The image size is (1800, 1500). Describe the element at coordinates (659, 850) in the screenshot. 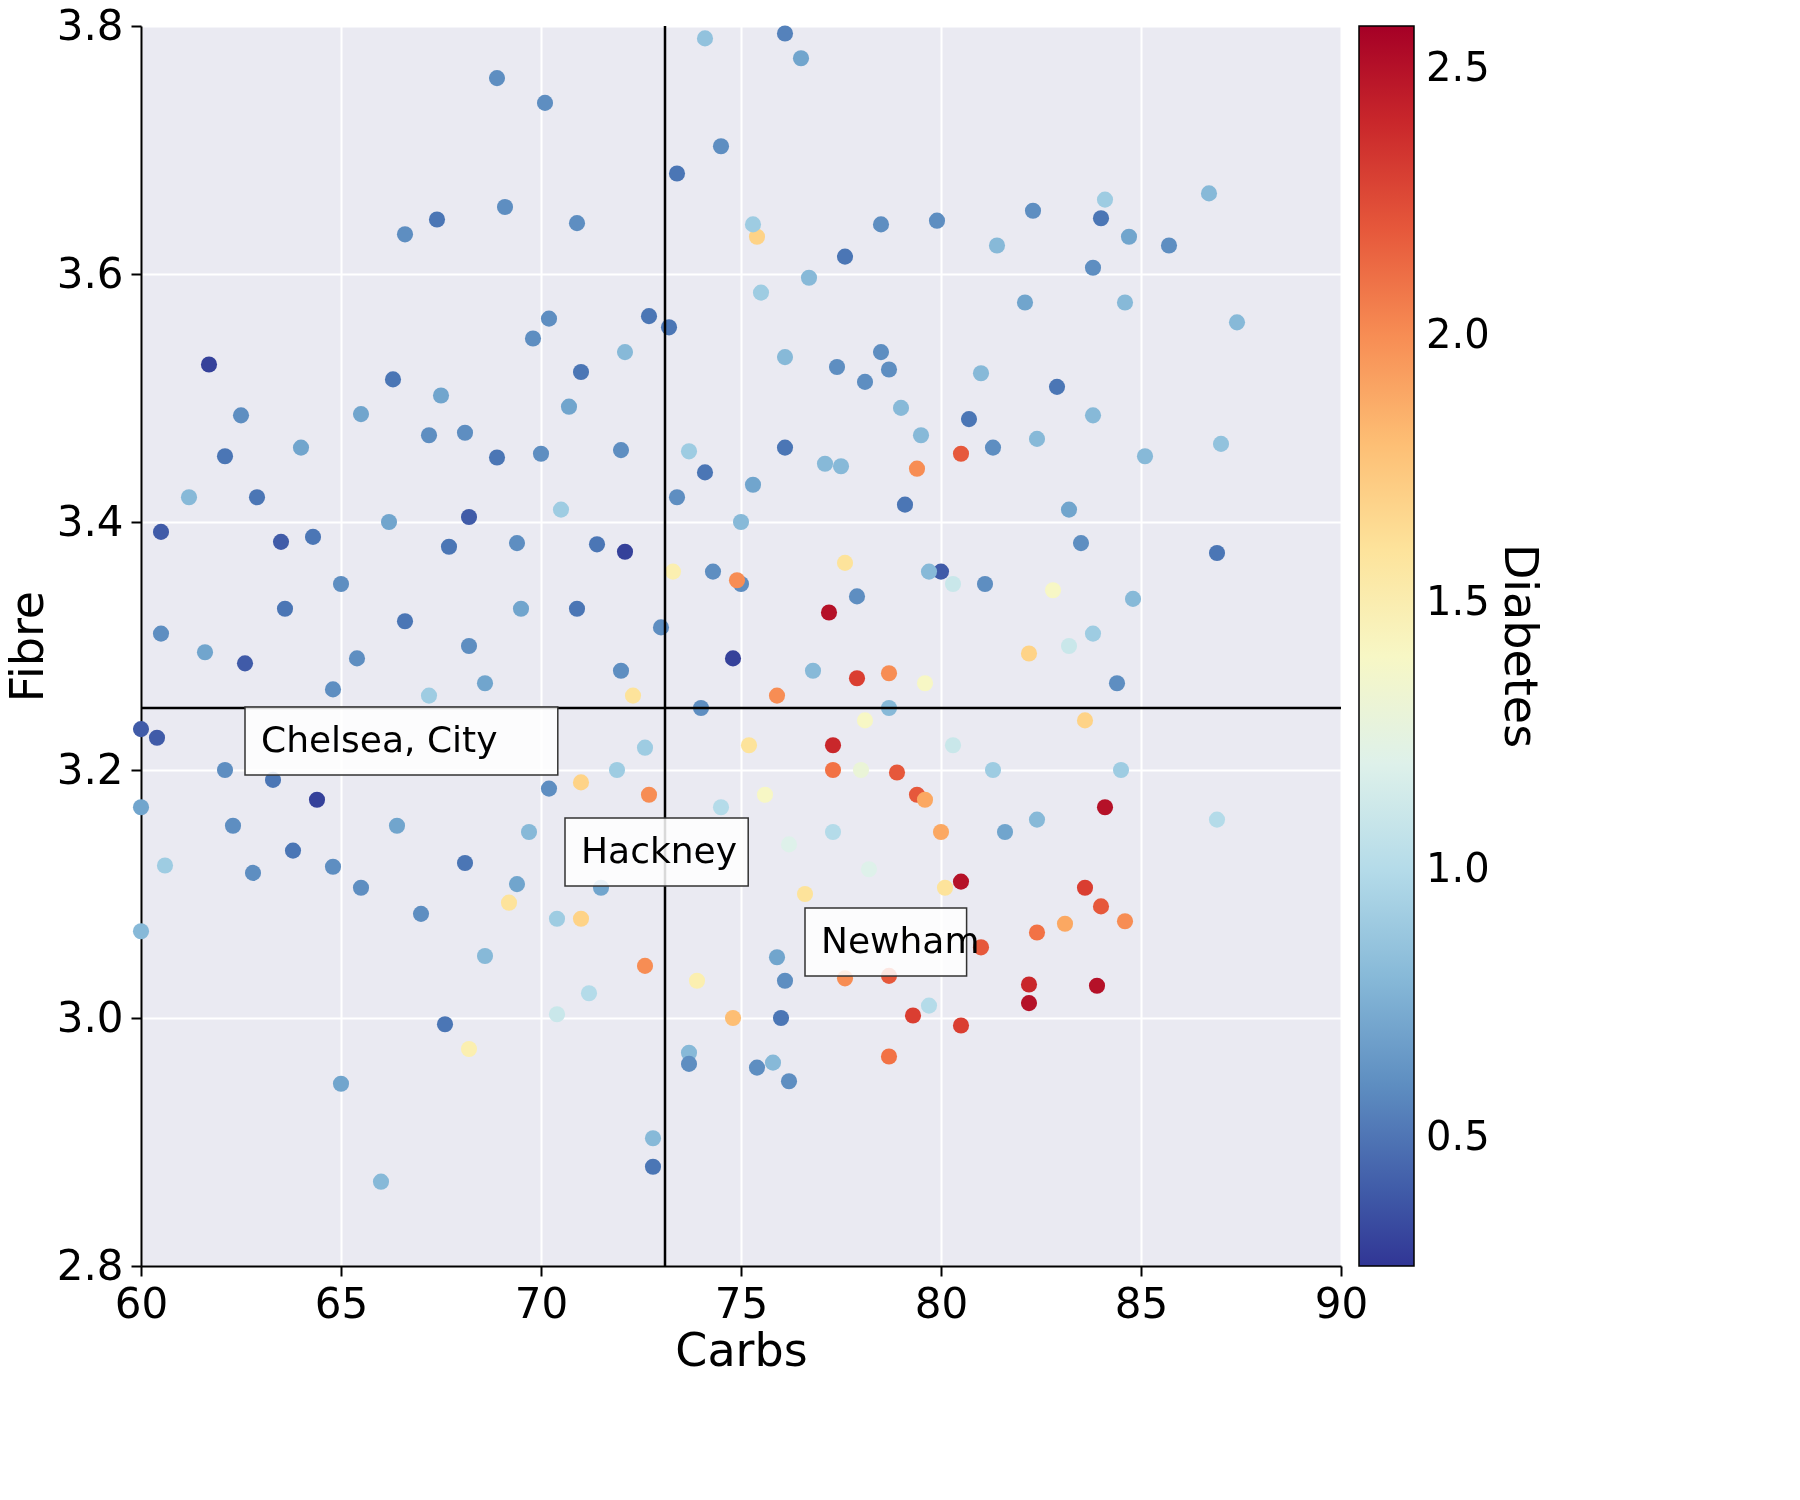

I see `annotation: Hackney` at that location.